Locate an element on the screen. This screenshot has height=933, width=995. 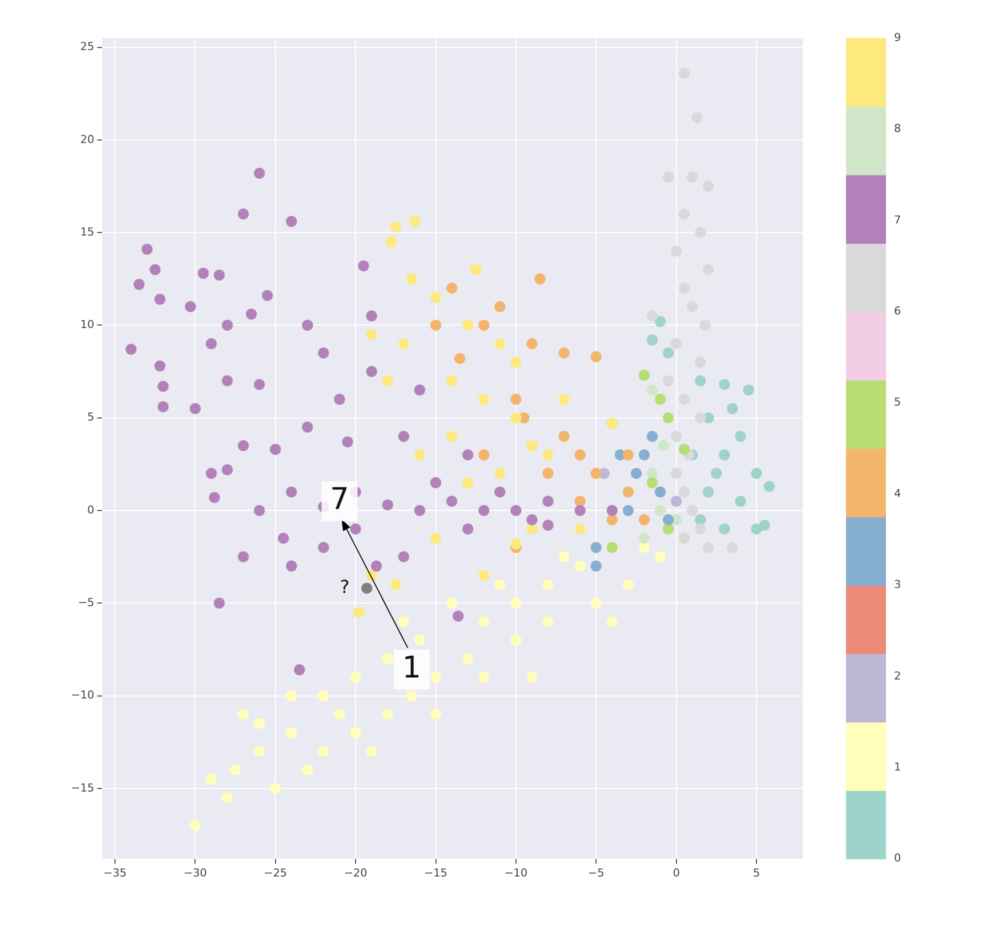
color-bar-label: 1 is located at coordinates (897, 767).